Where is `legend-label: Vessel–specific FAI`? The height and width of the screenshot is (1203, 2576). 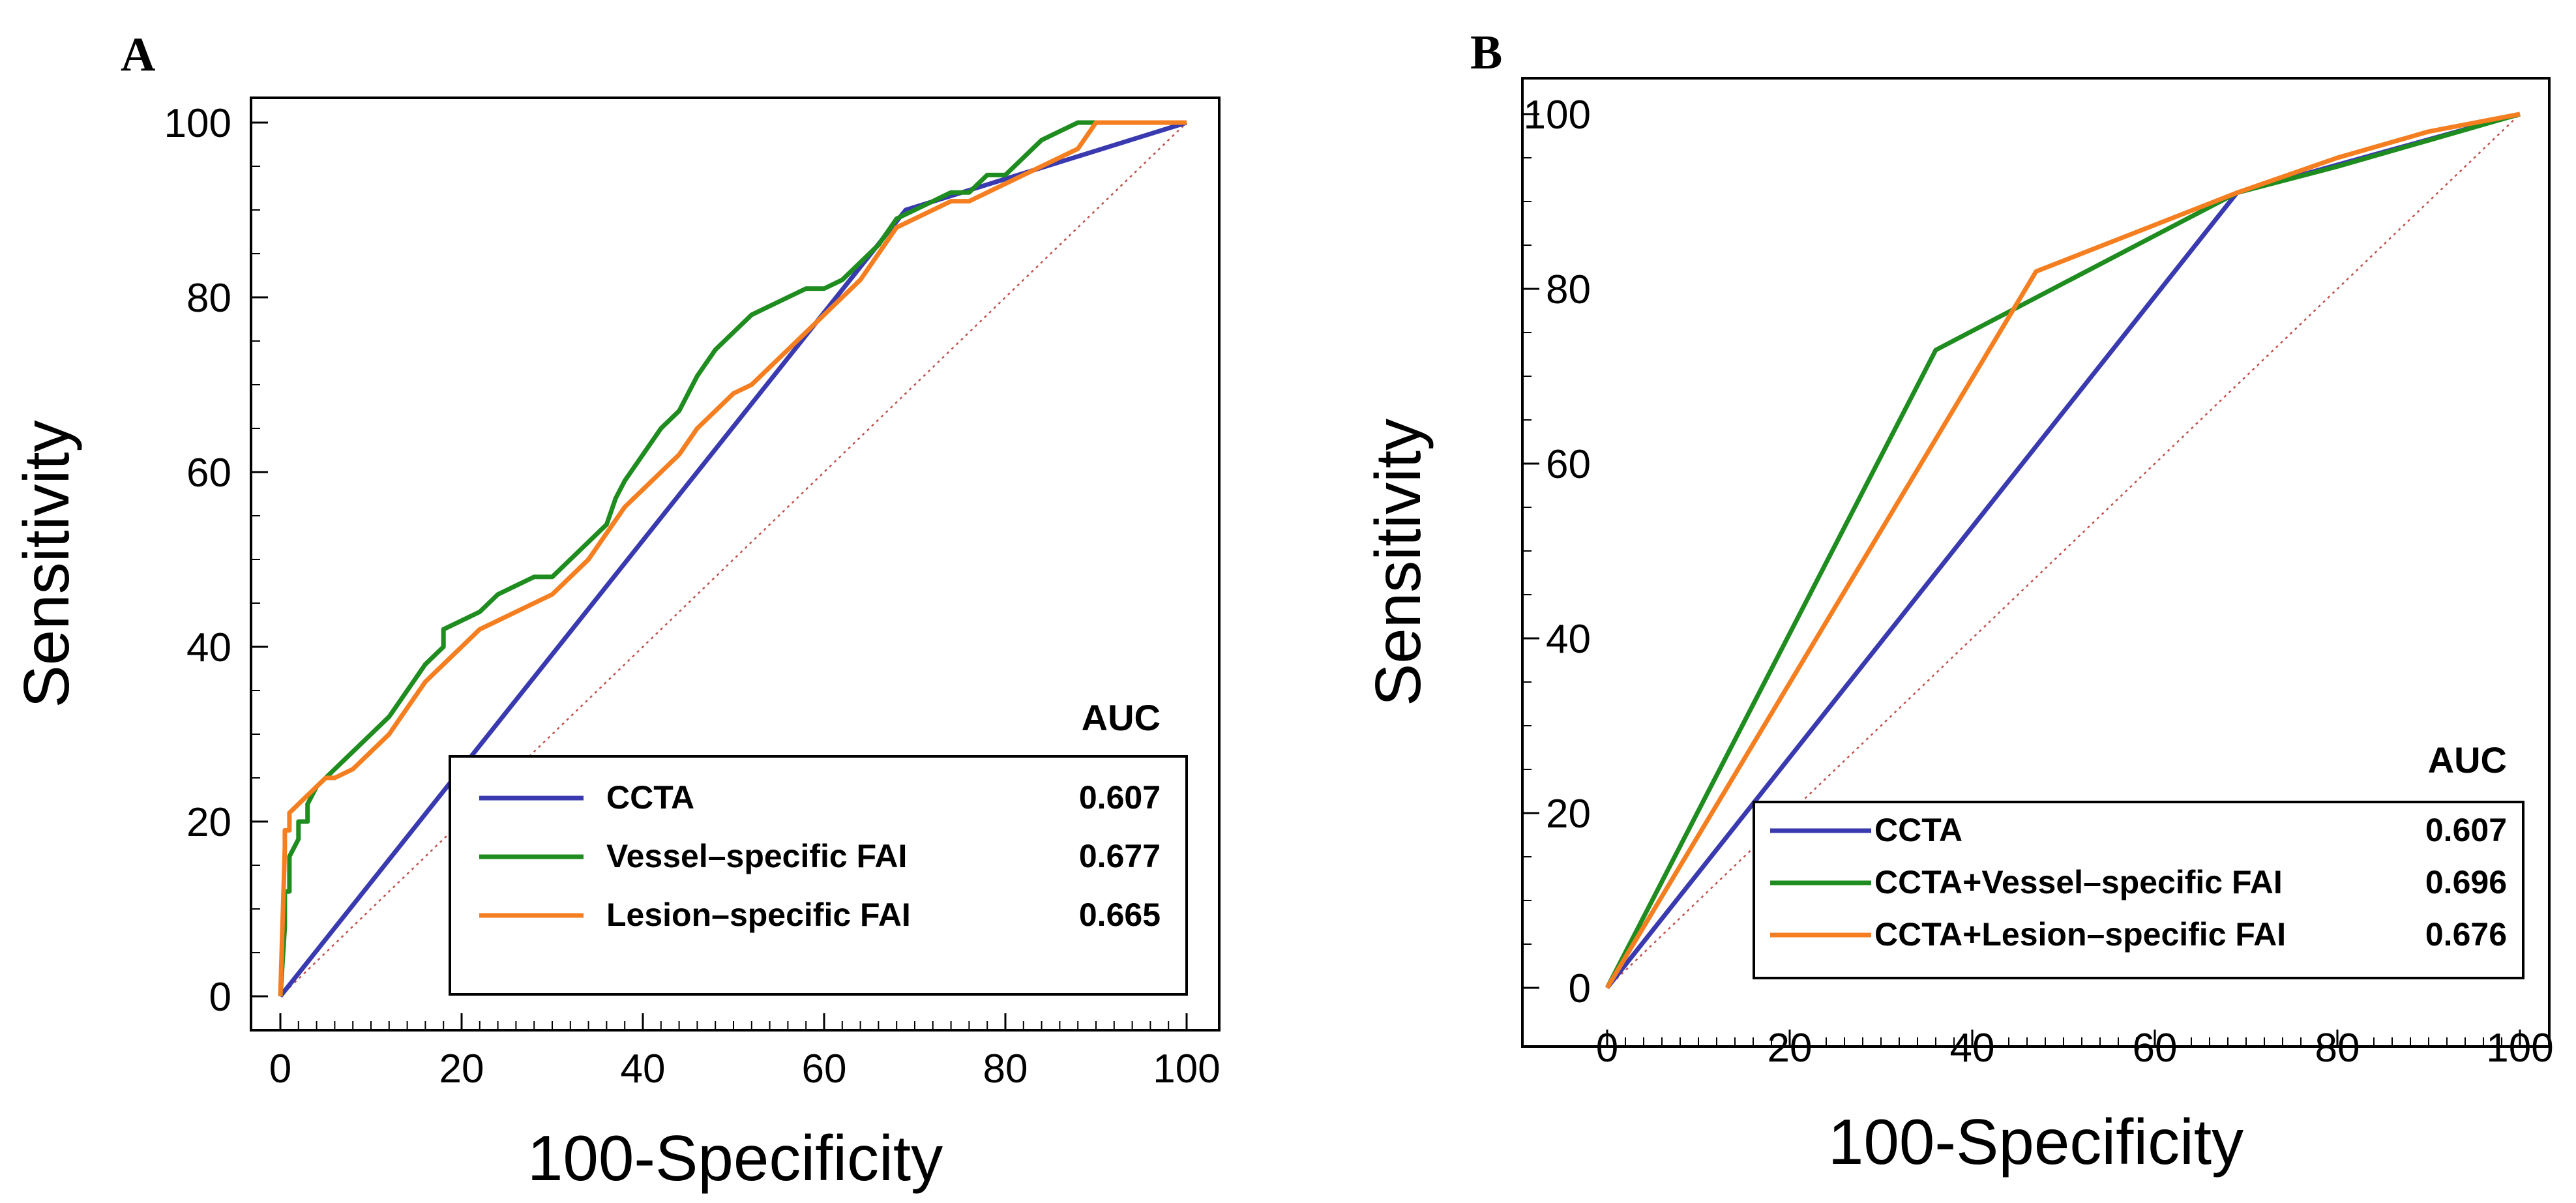 legend-label: Vessel–specific FAI is located at coordinates (756, 856).